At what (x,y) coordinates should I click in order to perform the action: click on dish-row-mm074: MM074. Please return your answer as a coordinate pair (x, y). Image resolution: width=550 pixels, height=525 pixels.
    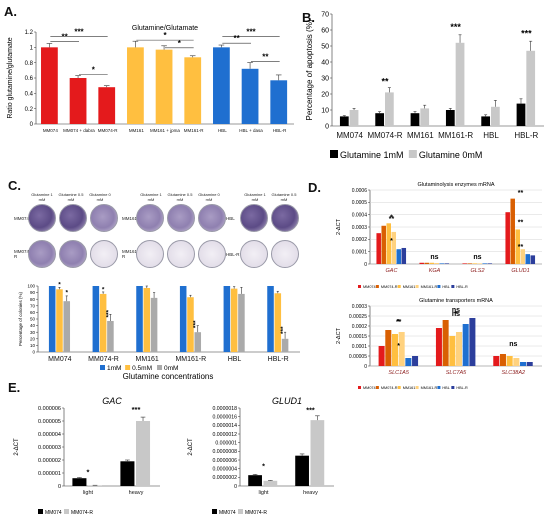
    Looking at the image, I should click on (67, 218).